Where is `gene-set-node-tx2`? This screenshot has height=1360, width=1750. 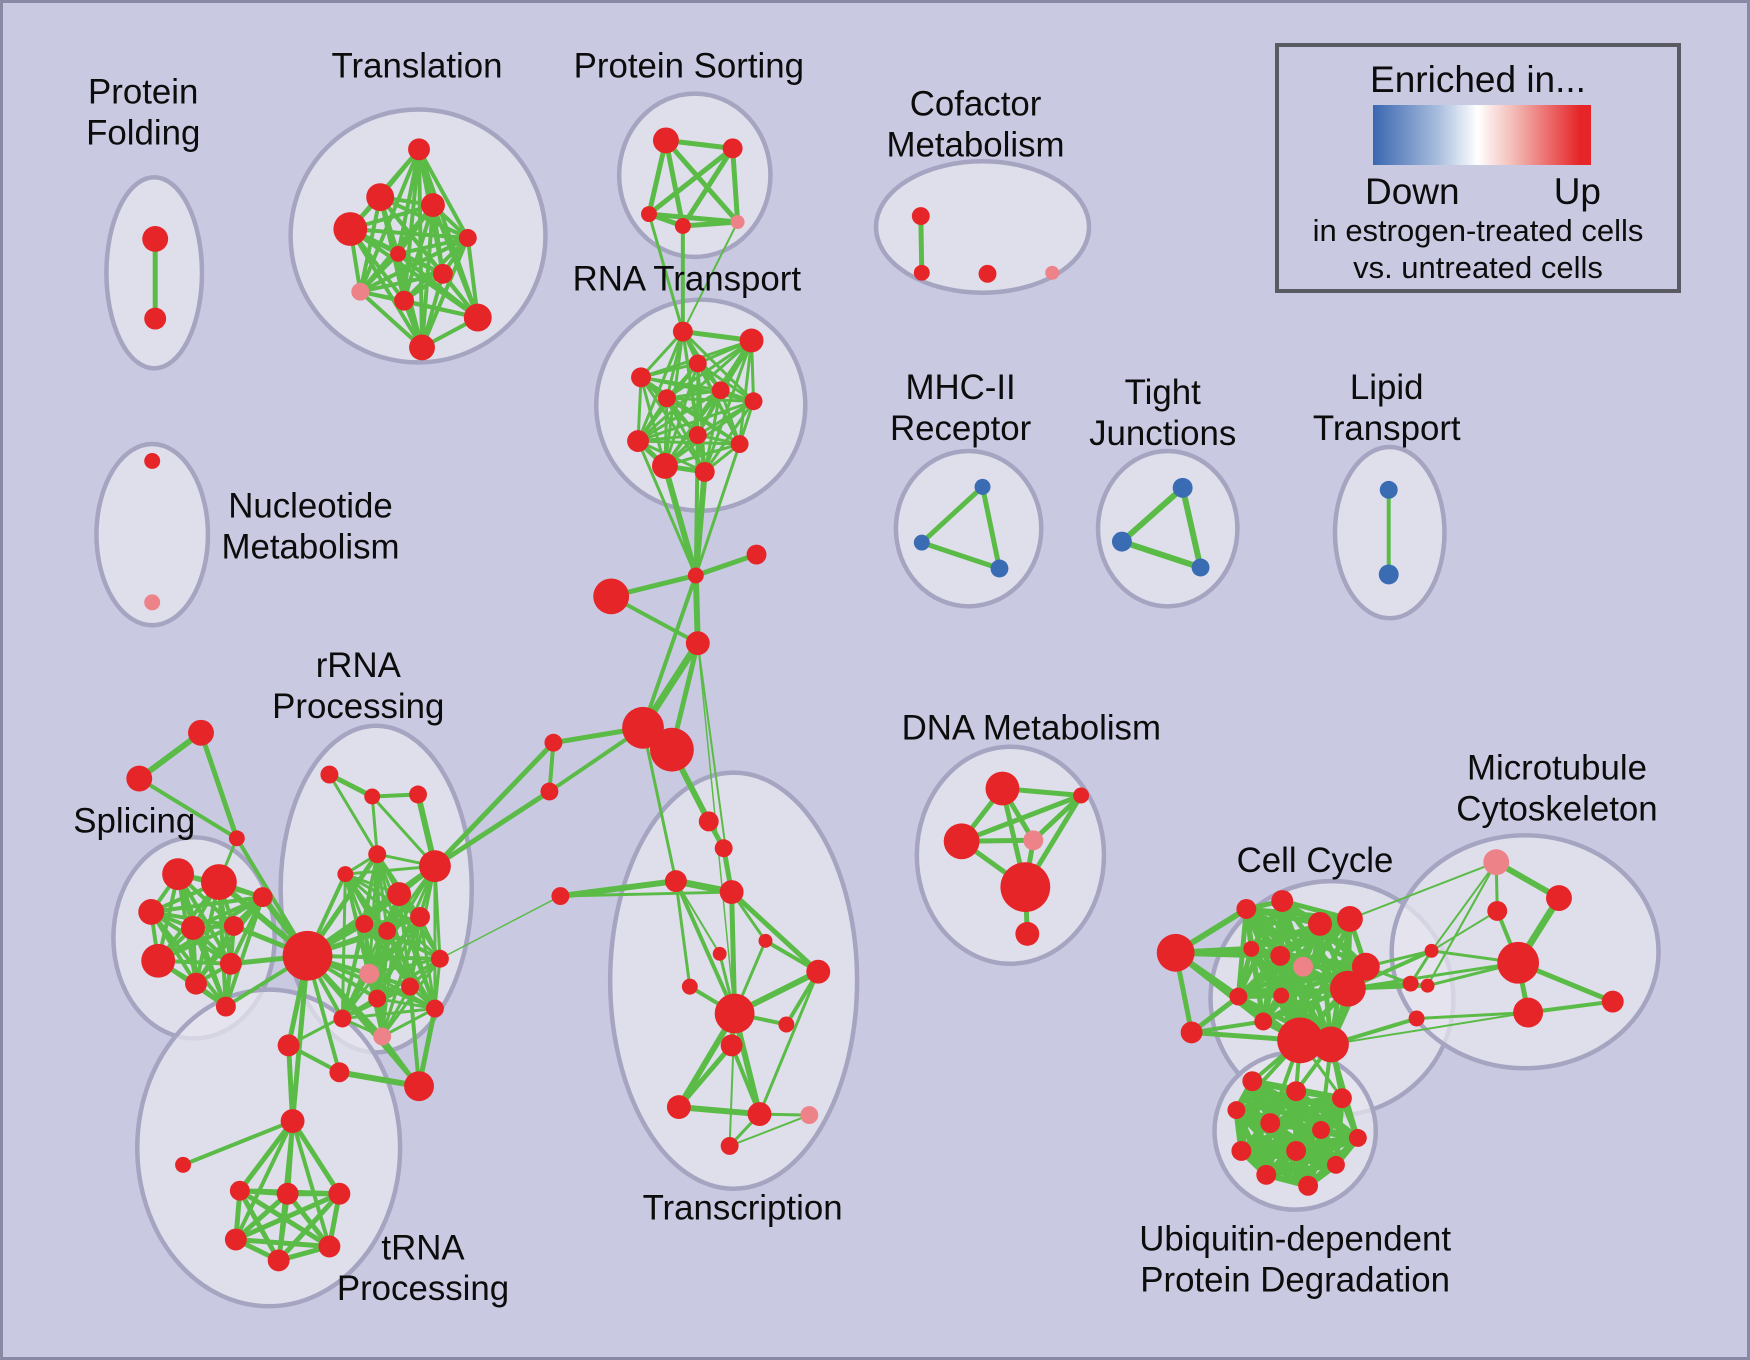
gene-set-node-tx2 is located at coordinates (723, 848).